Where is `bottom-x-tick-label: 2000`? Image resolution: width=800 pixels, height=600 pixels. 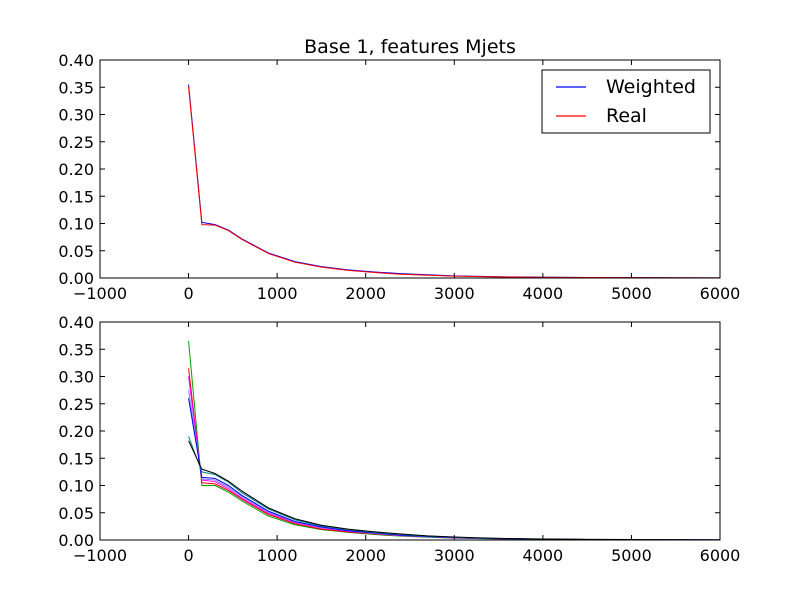 bottom-x-tick-label: 2000 is located at coordinates (365, 555).